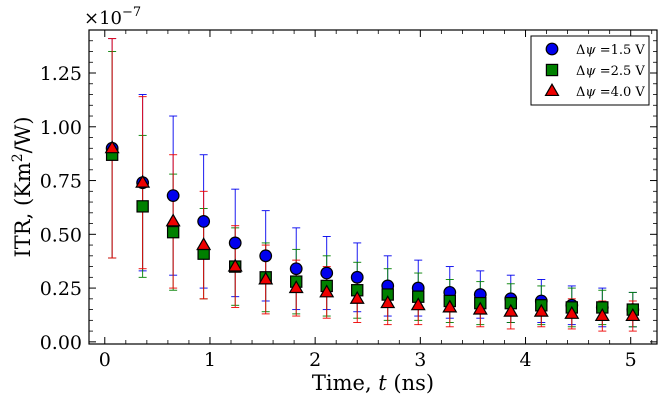 The width and height of the screenshot is (665, 402). I want to click on legend-marker-triangle, so click(552, 89).